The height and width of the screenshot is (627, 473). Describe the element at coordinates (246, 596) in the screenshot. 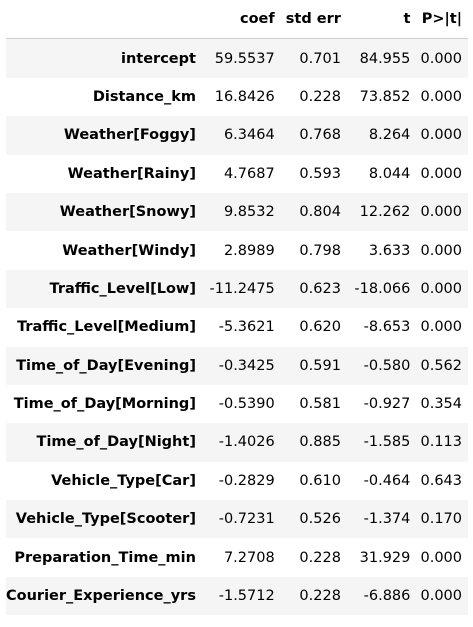

I see `coef-cell: -1.5712` at that location.